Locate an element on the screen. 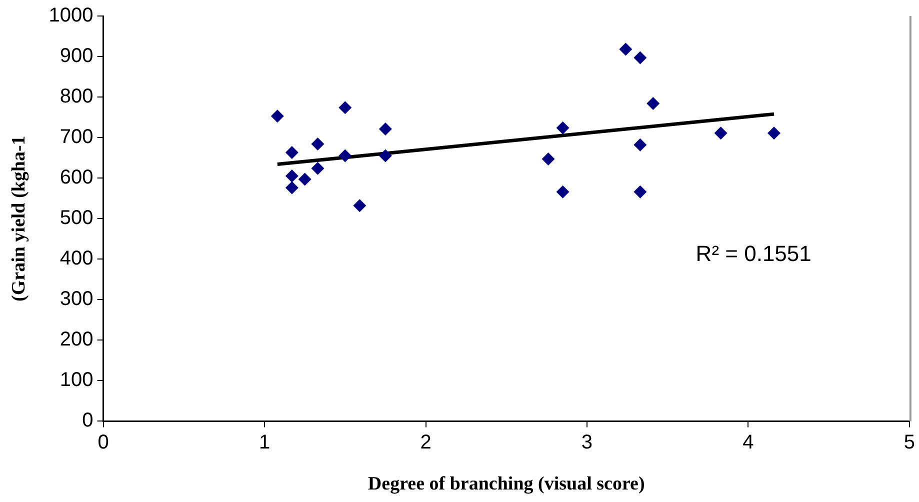  y-tick-label: 200 is located at coordinates (77, 339).